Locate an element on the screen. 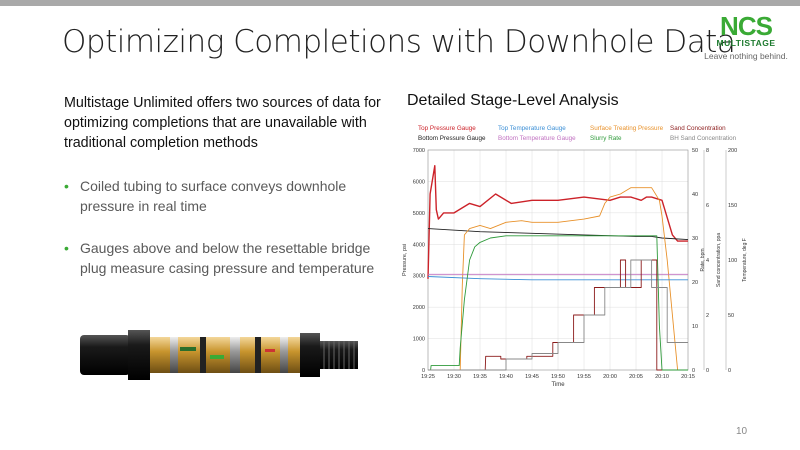 The width and height of the screenshot is (800, 450). legend-entry: Bottom Pressure Gauge is located at coordinates (452, 138).